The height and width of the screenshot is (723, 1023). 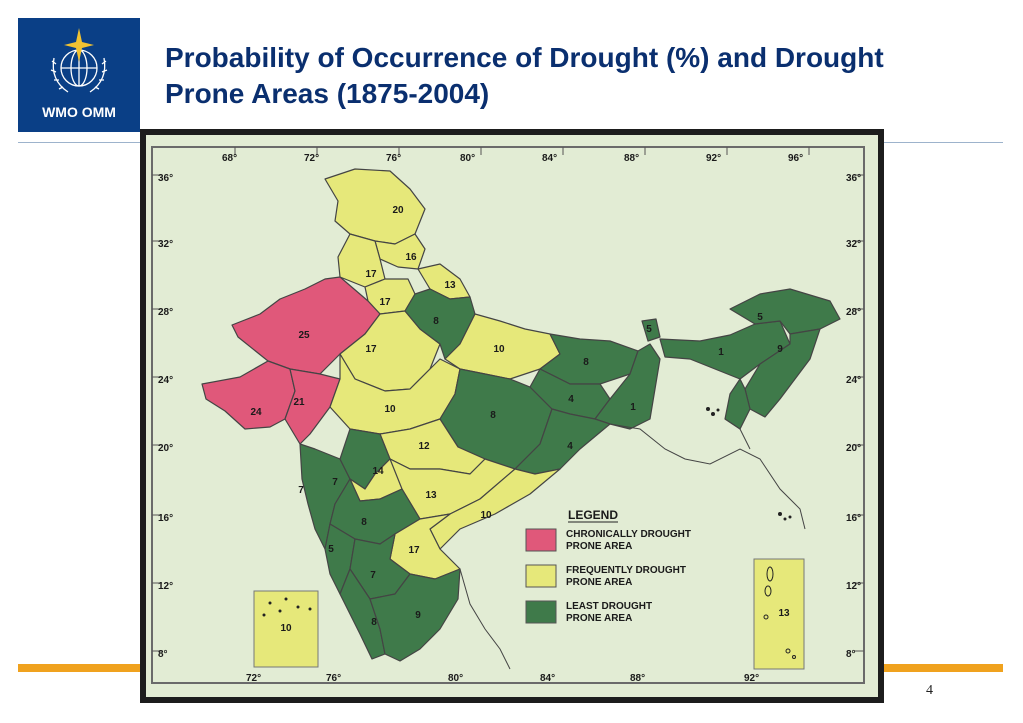 I want to click on page-number: 4, so click(x=929, y=690).